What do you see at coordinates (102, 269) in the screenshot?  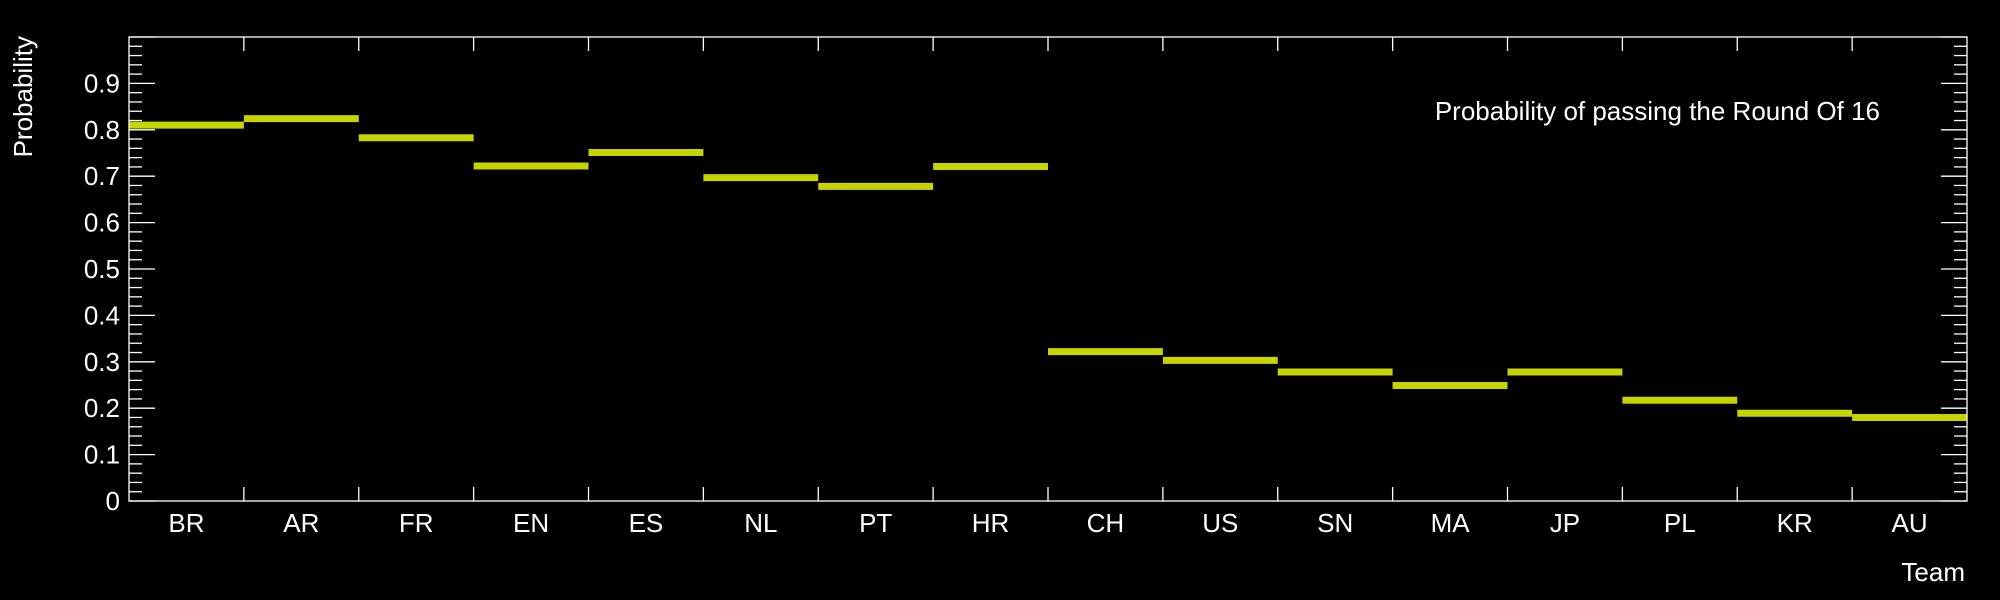 I see `y-tick-label: 0.5` at bounding box center [102, 269].